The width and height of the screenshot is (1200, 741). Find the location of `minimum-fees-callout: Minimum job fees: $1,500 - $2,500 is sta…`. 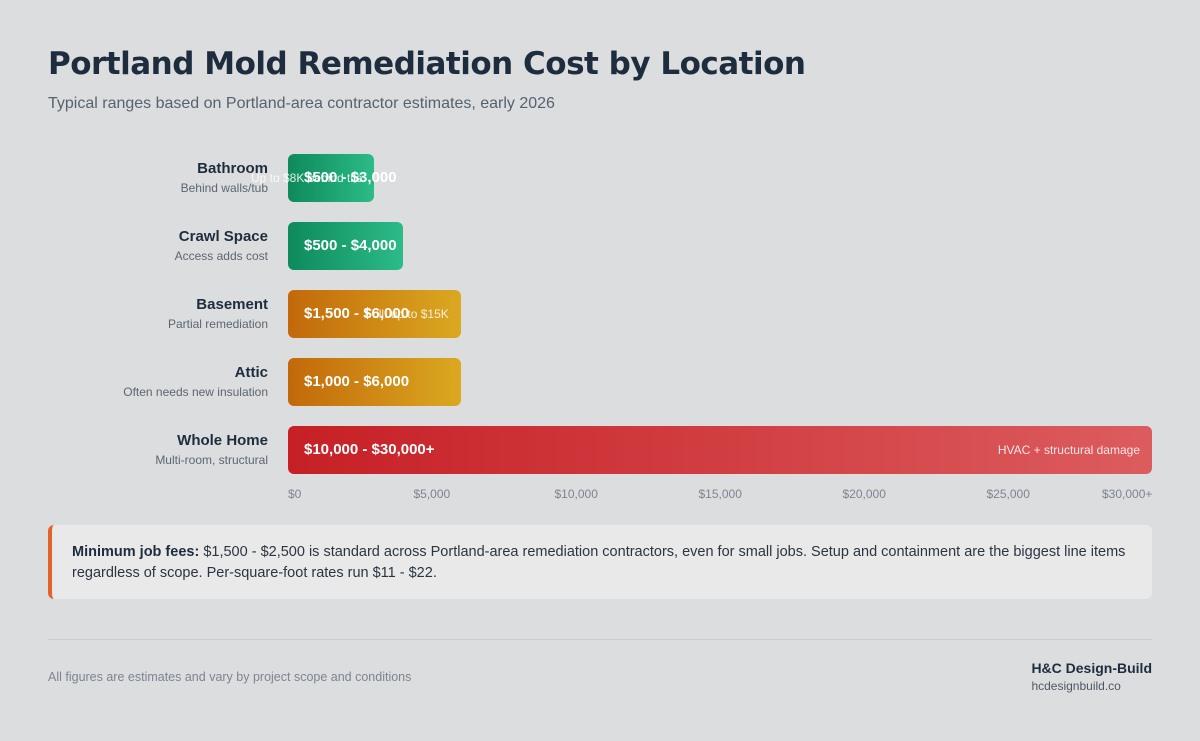

minimum-fees-callout: Minimum job fees: $1,500 - $2,500 is sta… is located at coordinates (600, 562).